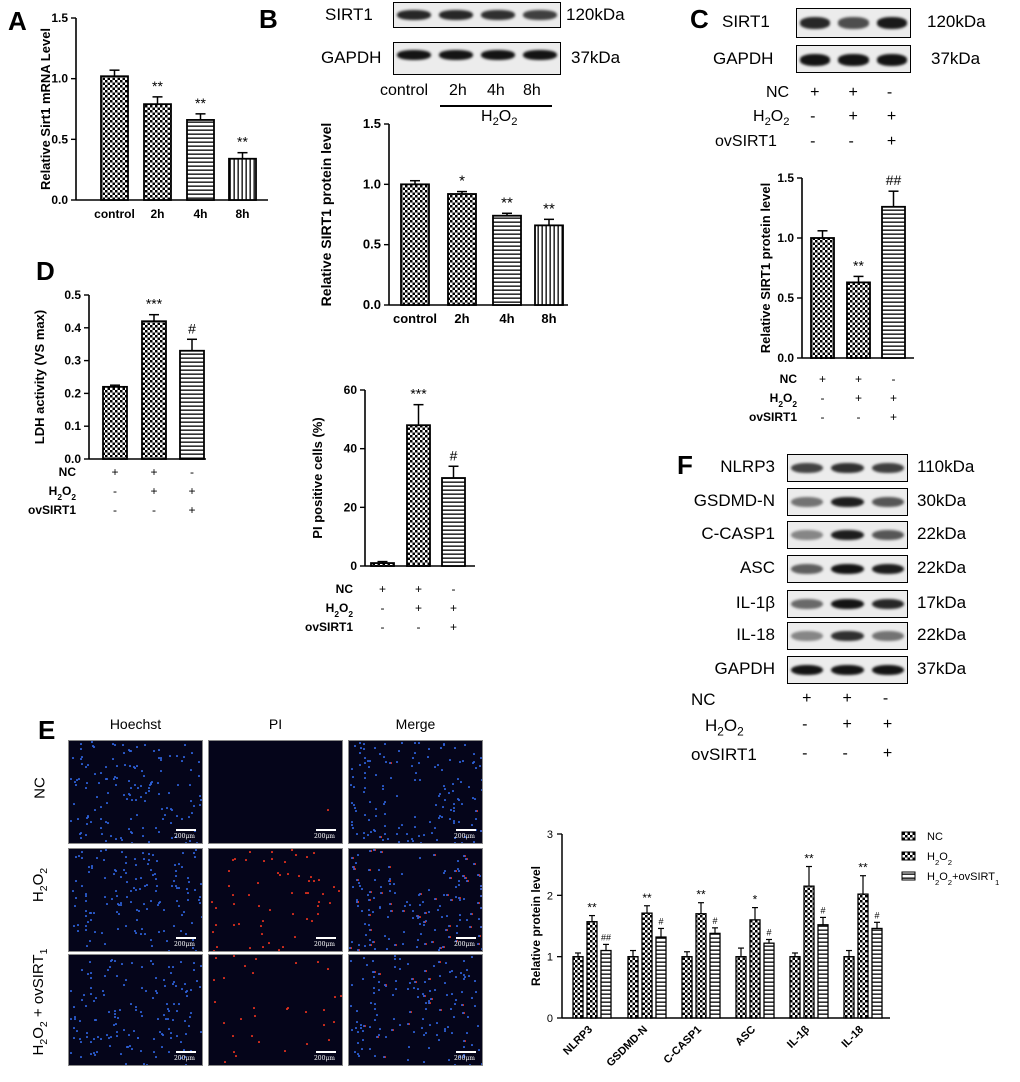 Image resolution: width=1020 pixels, height=1082 pixels. Describe the element at coordinates (858, 265) in the screenshot. I see `chart-c-annot-1: **` at that location.